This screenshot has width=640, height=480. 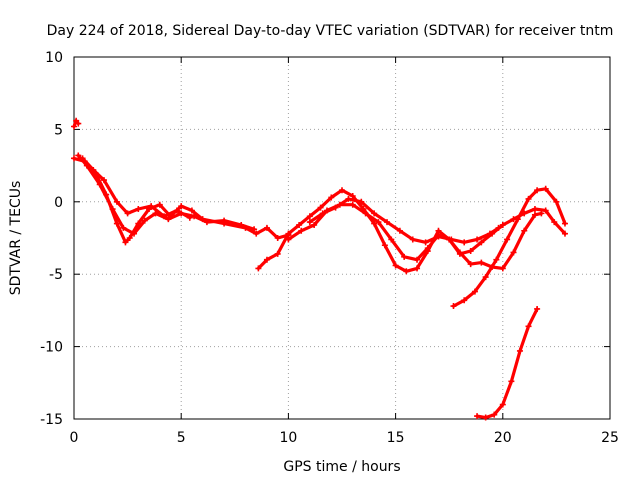 What do you see at coordinates (503, 438) in the screenshot?
I see `x-tick-label: 20` at bounding box center [503, 438].